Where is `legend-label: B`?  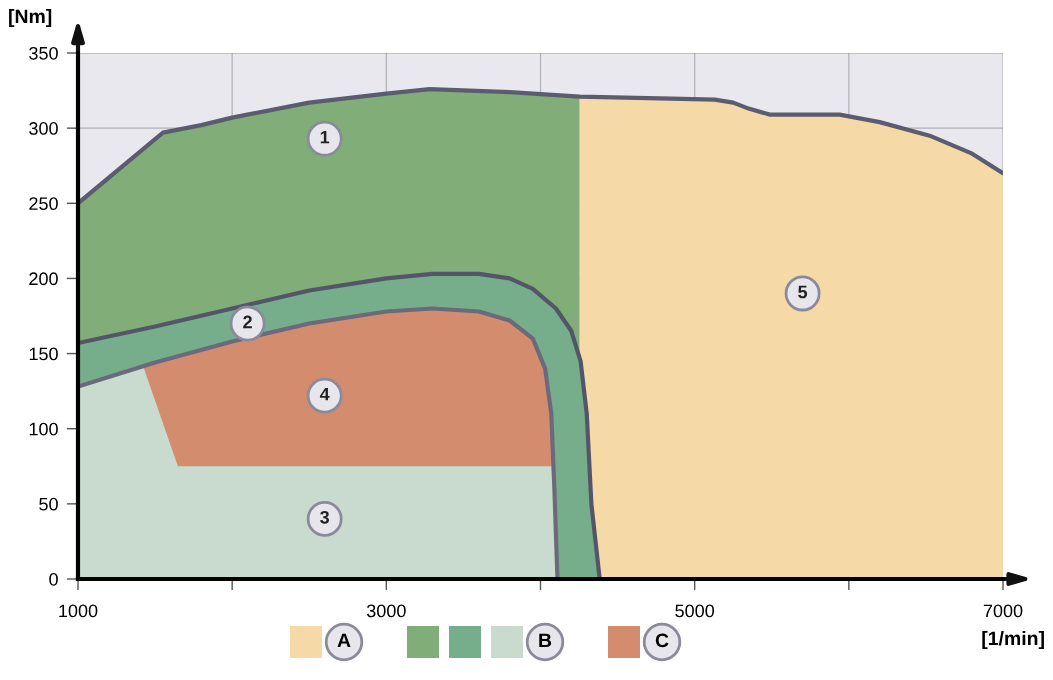 legend-label: B is located at coordinates (545, 640).